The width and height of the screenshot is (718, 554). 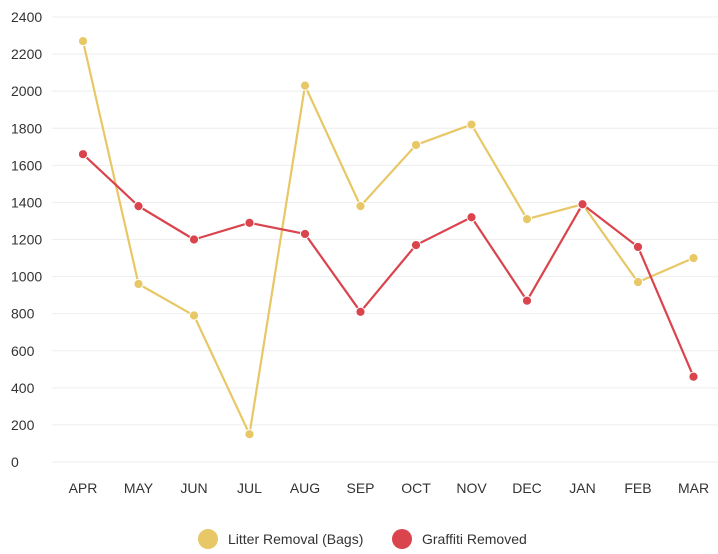 I want to click on x-tick-label: APR, so click(x=83, y=488).